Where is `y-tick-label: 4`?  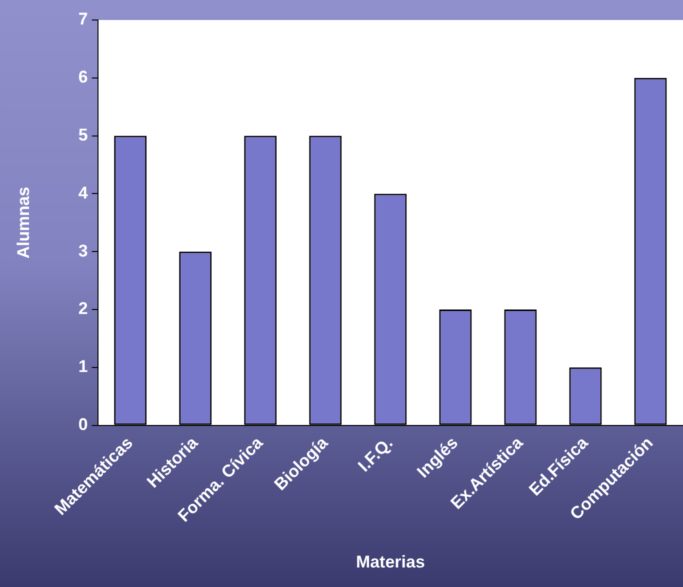 y-tick-label: 4 is located at coordinates (83, 192).